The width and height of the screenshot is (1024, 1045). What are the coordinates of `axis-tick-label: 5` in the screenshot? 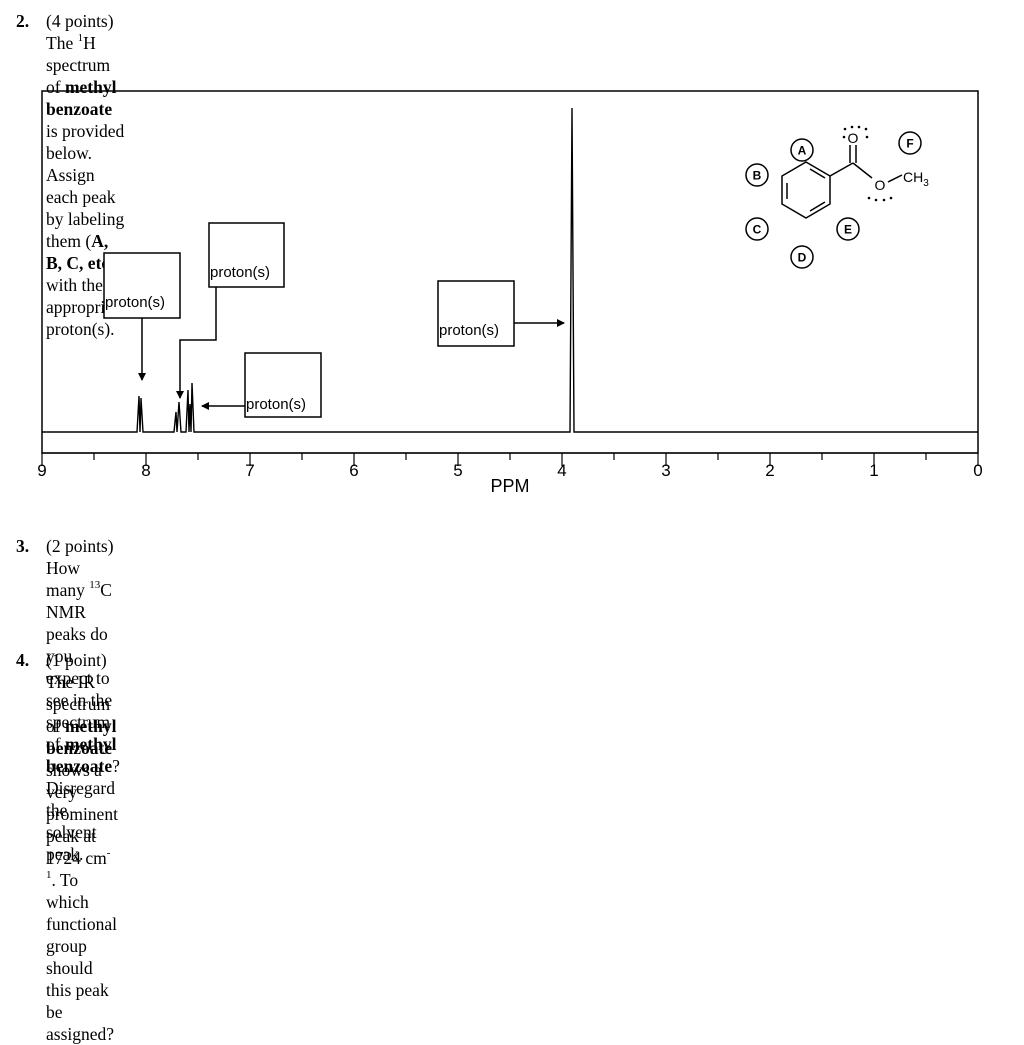 It's located at (457, 470).